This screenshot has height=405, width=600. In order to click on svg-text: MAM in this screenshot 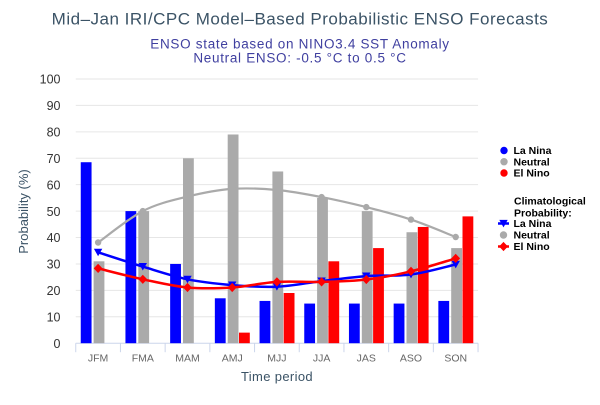, I will do `click(187, 359)`.